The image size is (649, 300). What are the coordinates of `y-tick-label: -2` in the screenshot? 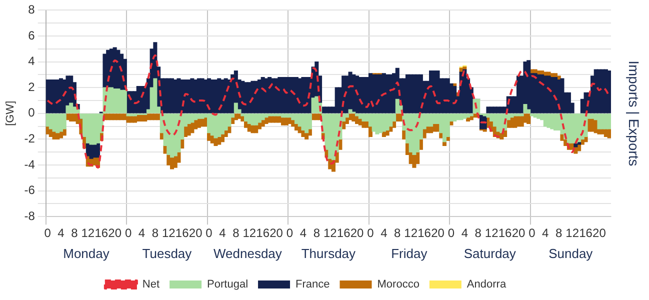 It's located at (30, 139).